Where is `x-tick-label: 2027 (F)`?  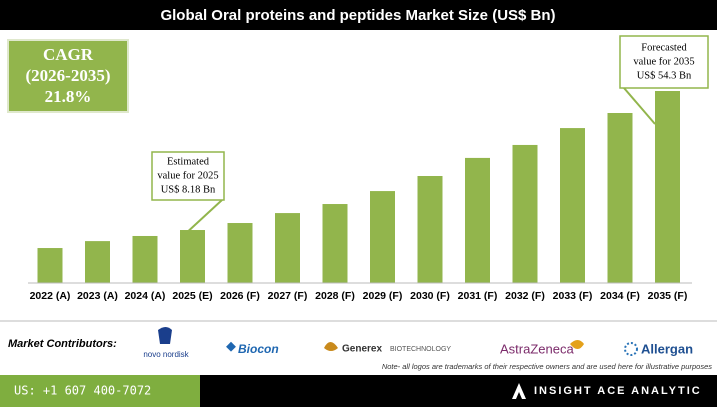 x-tick-label: 2027 (F) is located at coordinates (288, 296).